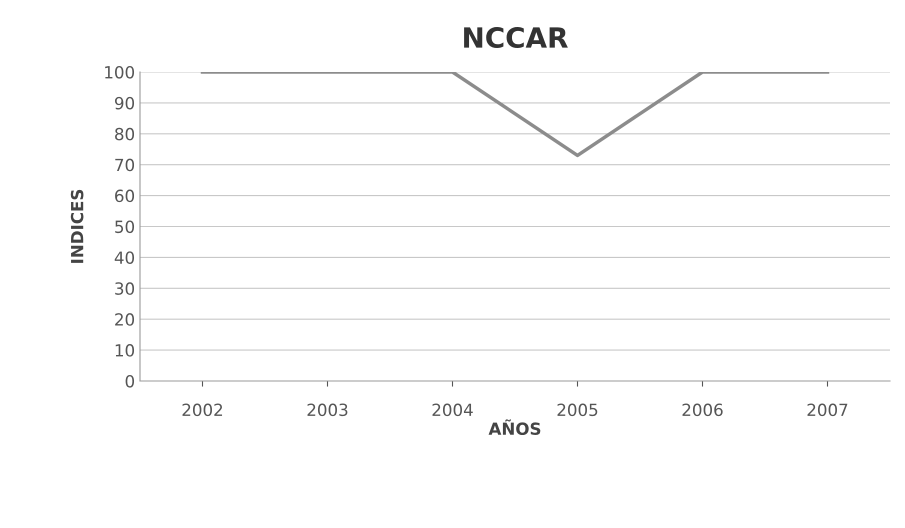  I want to click on y-tick-label: 50, so click(124, 227).